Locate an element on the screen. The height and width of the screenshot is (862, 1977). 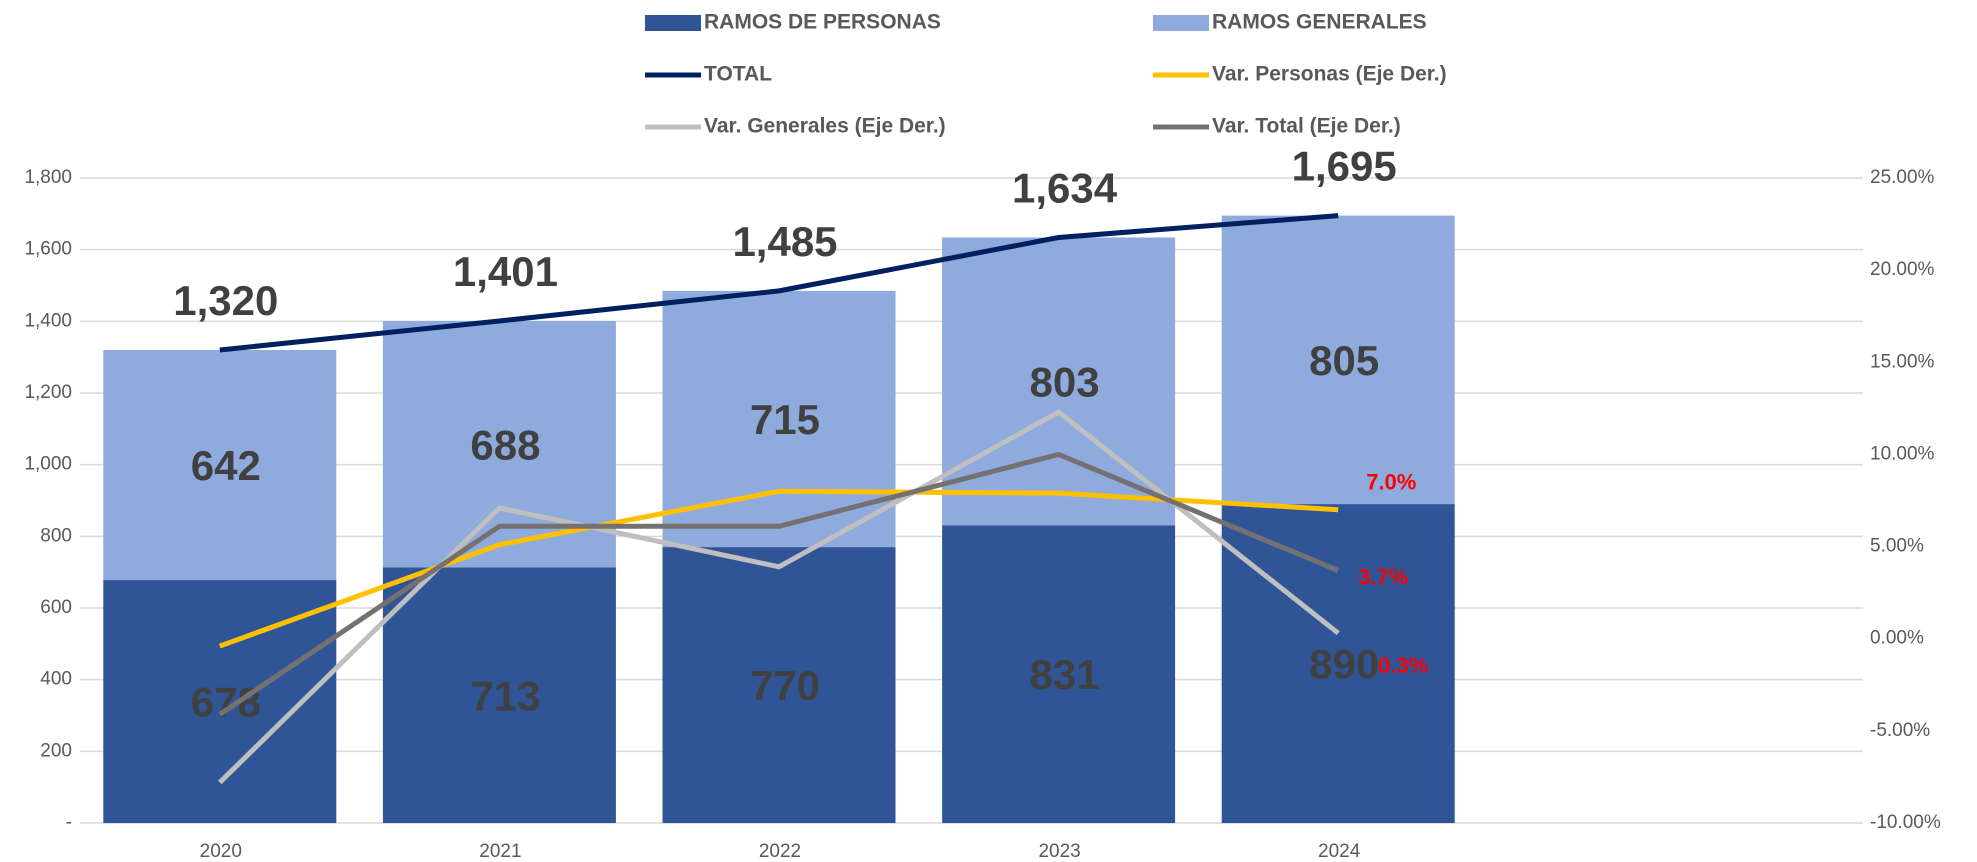
bar-label: 713 is located at coordinates (505, 695).